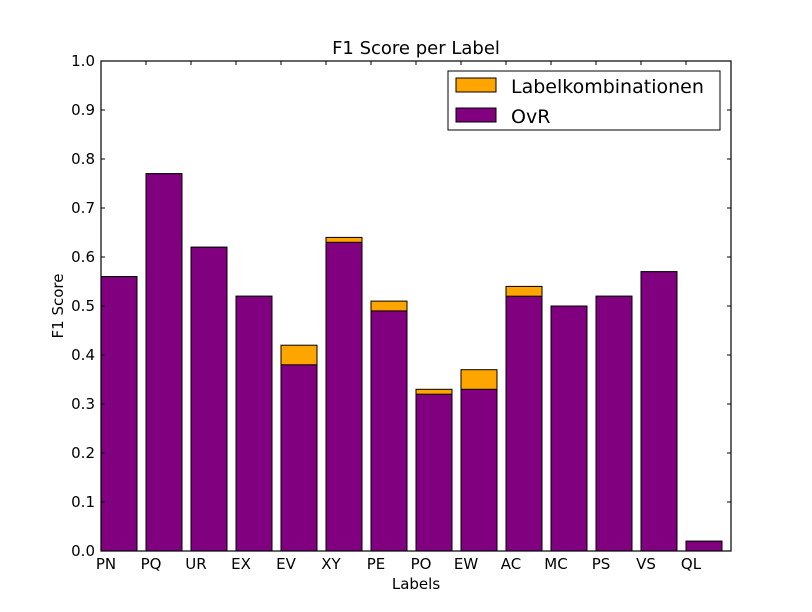 The height and width of the screenshot is (612, 812). What do you see at coordinates (331, 564) in the screenshot?
I see `x-tick-label-xy: XY` at bounding box center [331, 564].